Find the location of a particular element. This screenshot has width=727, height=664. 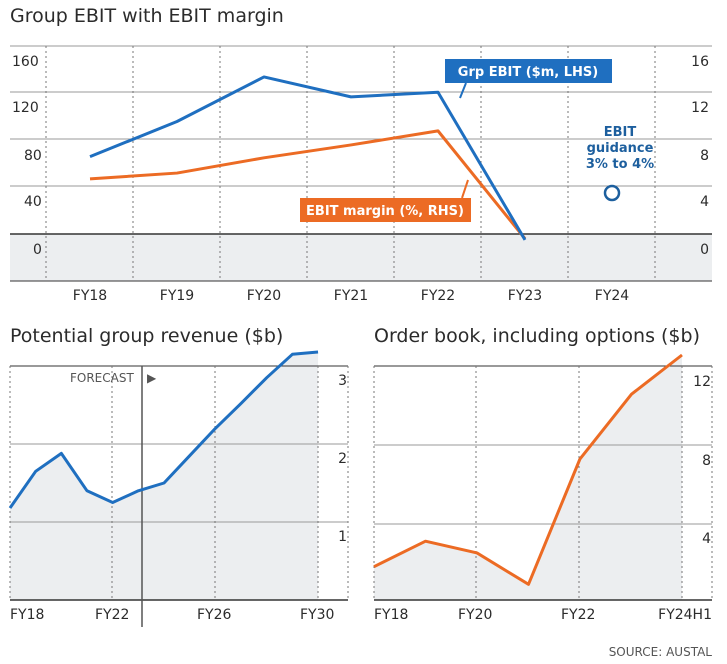

ebit-xtick-label: FY19 is located at coordinates (177, 296).